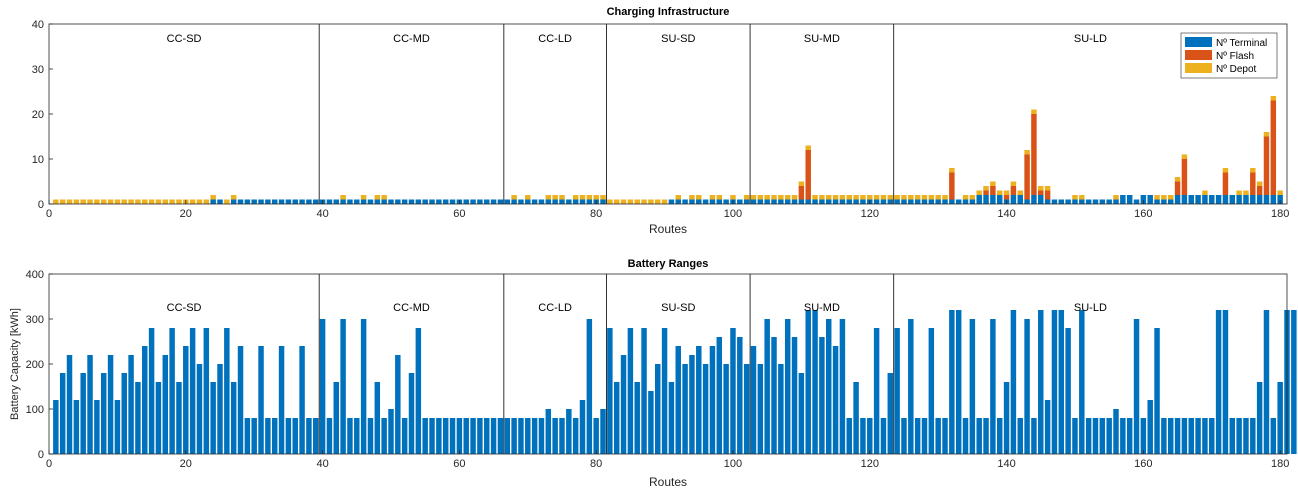 This screenshot has width=1298, height=496. I want to click on group-label-su-sd: SU-SD, so click(678, 39).